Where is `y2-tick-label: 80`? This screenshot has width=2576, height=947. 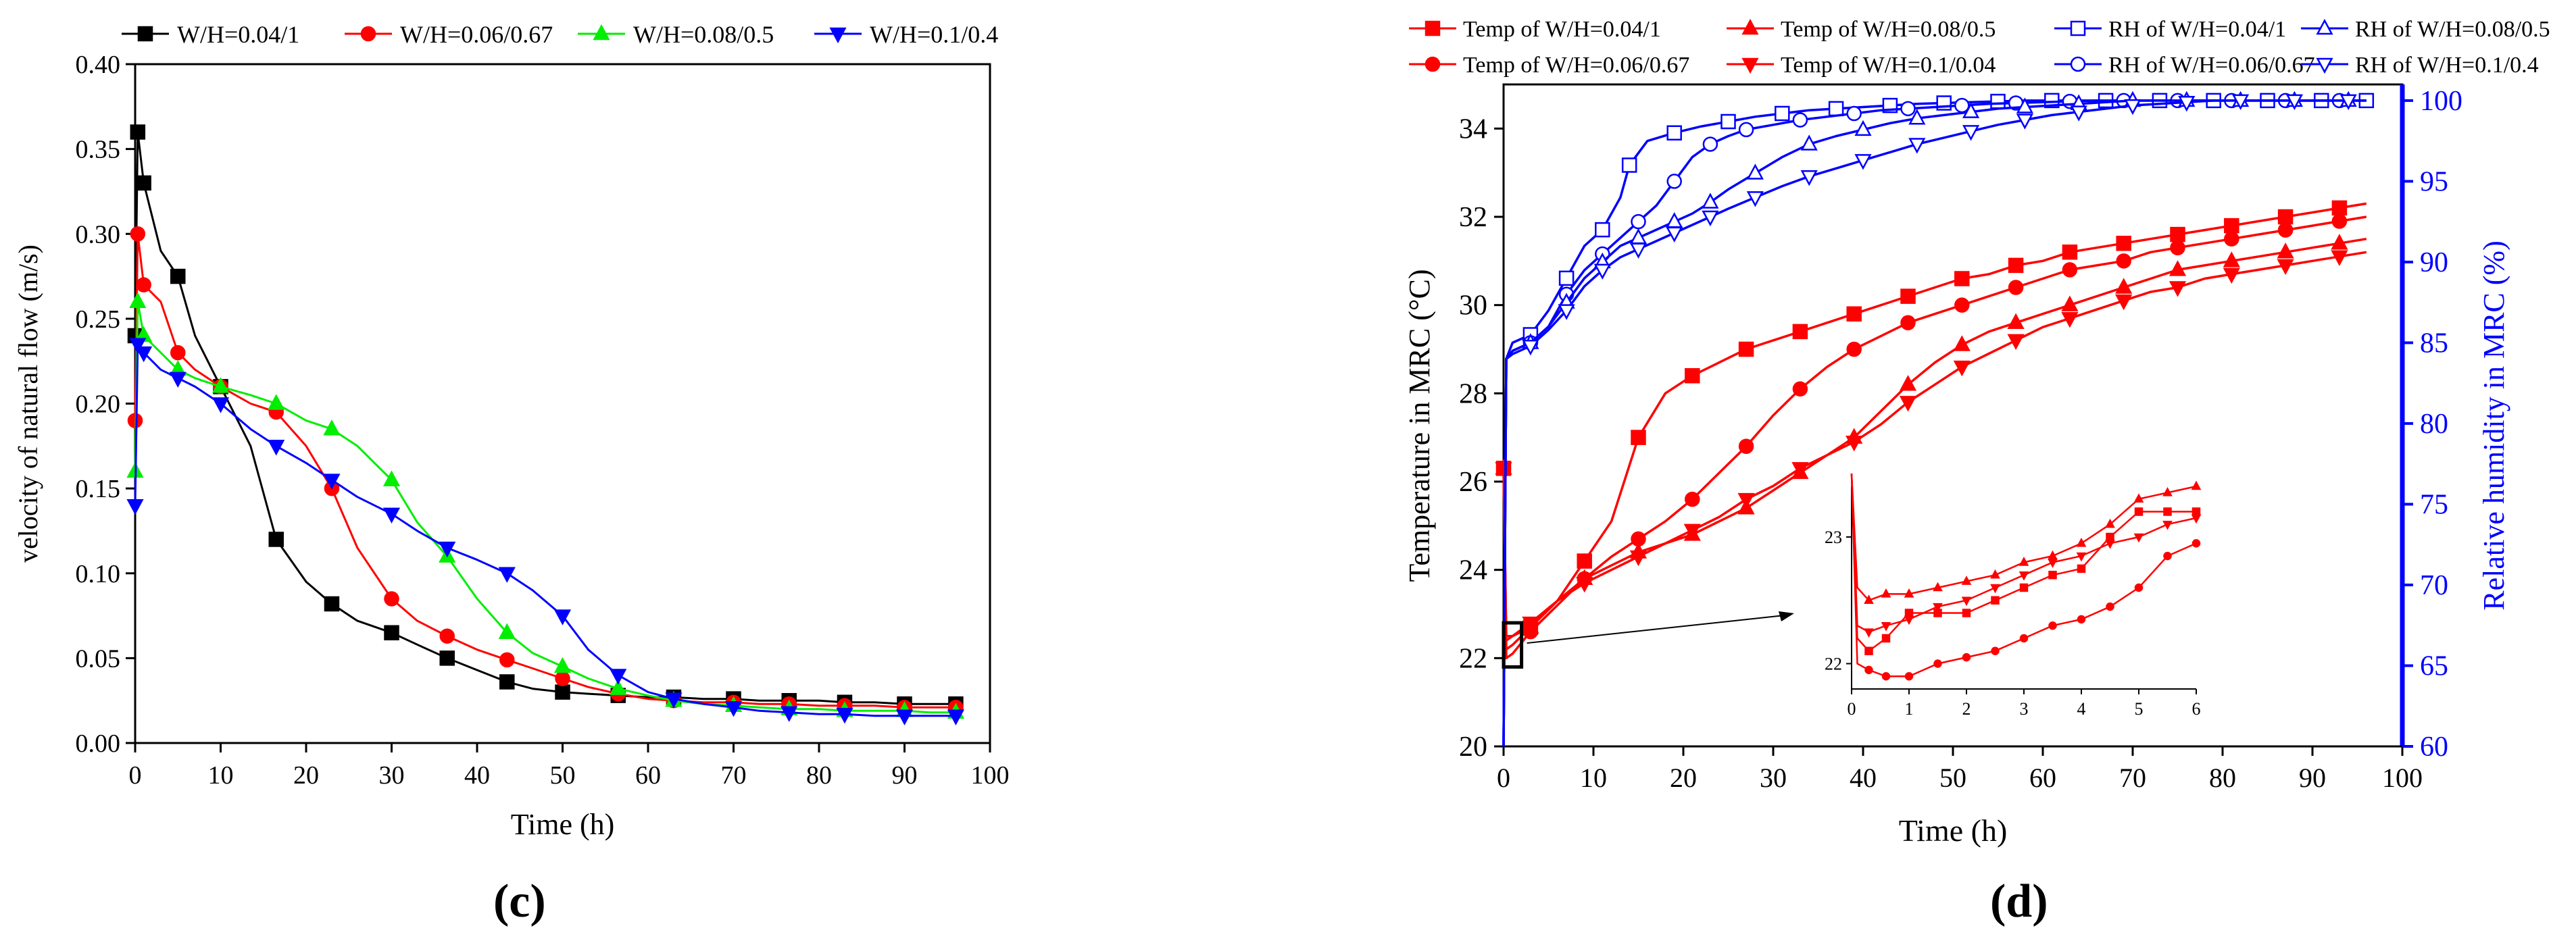 y2-tick-label: 80 is located at coordinates (2434, 424).